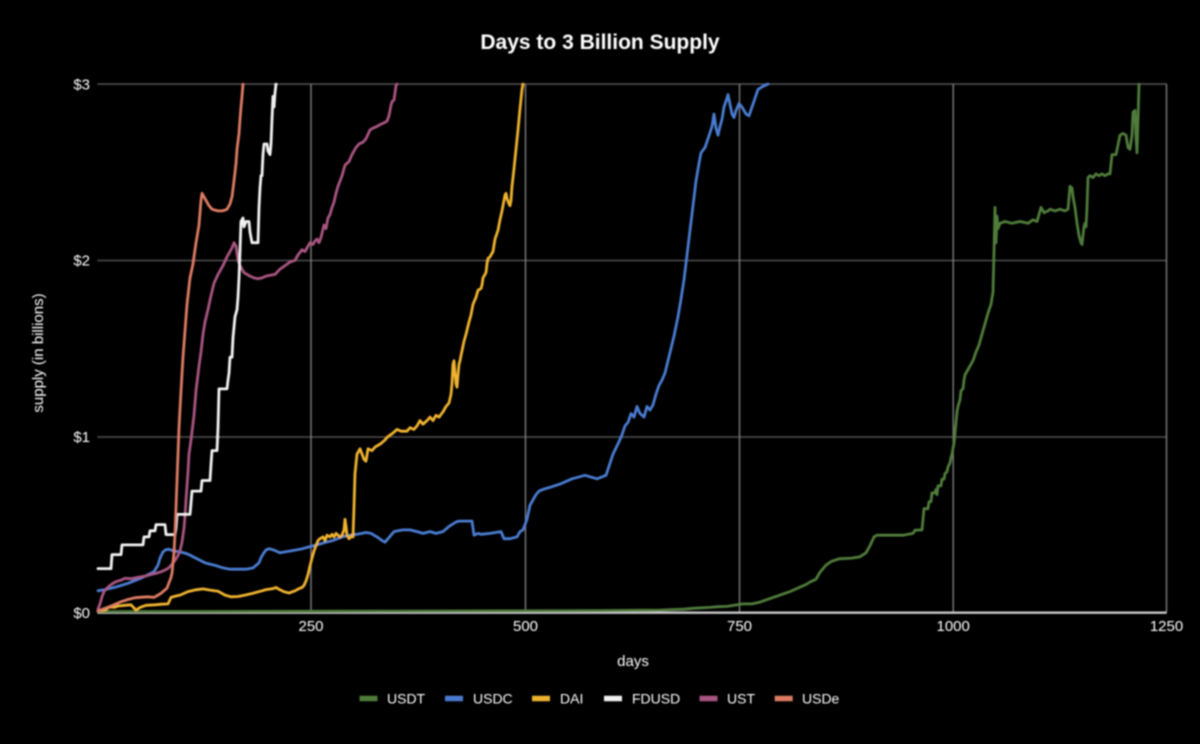 This screenshot has width=1200, height=744. I want to click on svg-text: Days to 3 Billion Supply, so click(600, 42).